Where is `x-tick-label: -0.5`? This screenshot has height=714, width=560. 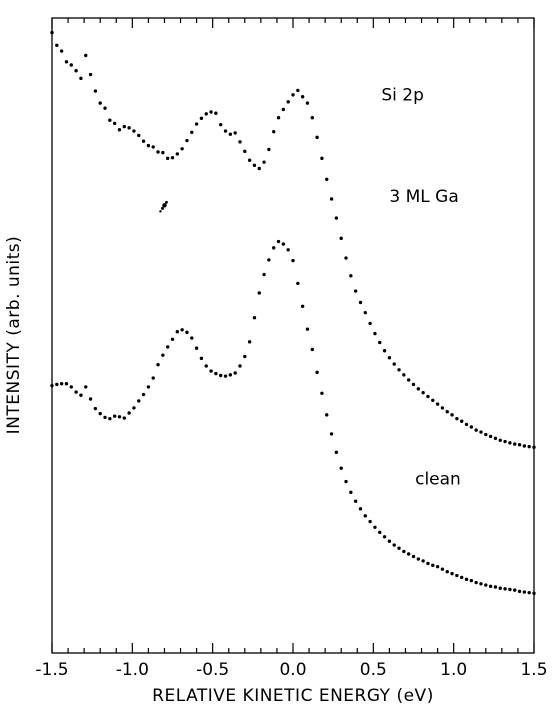 x-tick-label: -0.5 is located at coordinates (212, 670).